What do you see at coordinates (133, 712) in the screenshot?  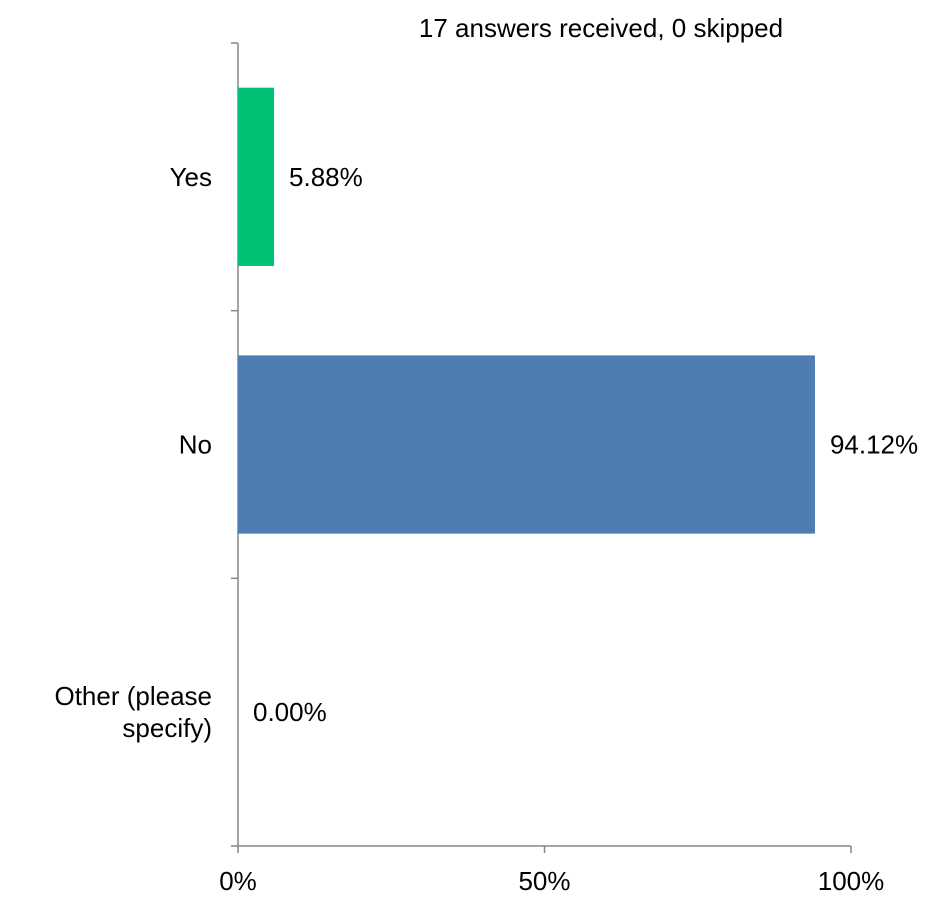 I see `category-label-other-please-specify: Other (please specify)` at bounding box center [133, 712].